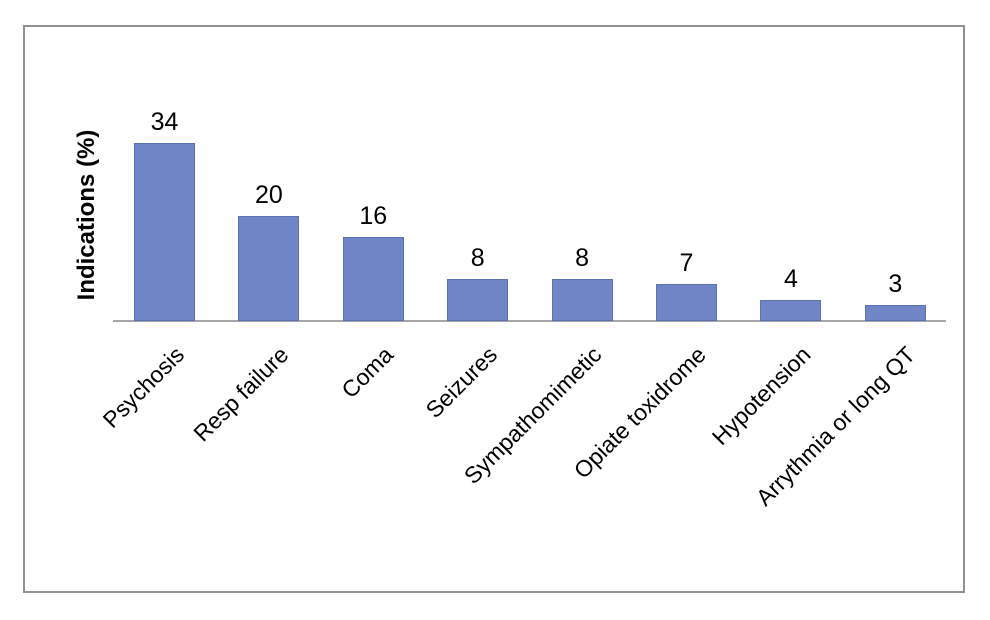  What do you see at coordinates (686, 263) in the screenshot?
I see `value-label-opiate-toxidrome: 7` at bounding box center [686, 263].